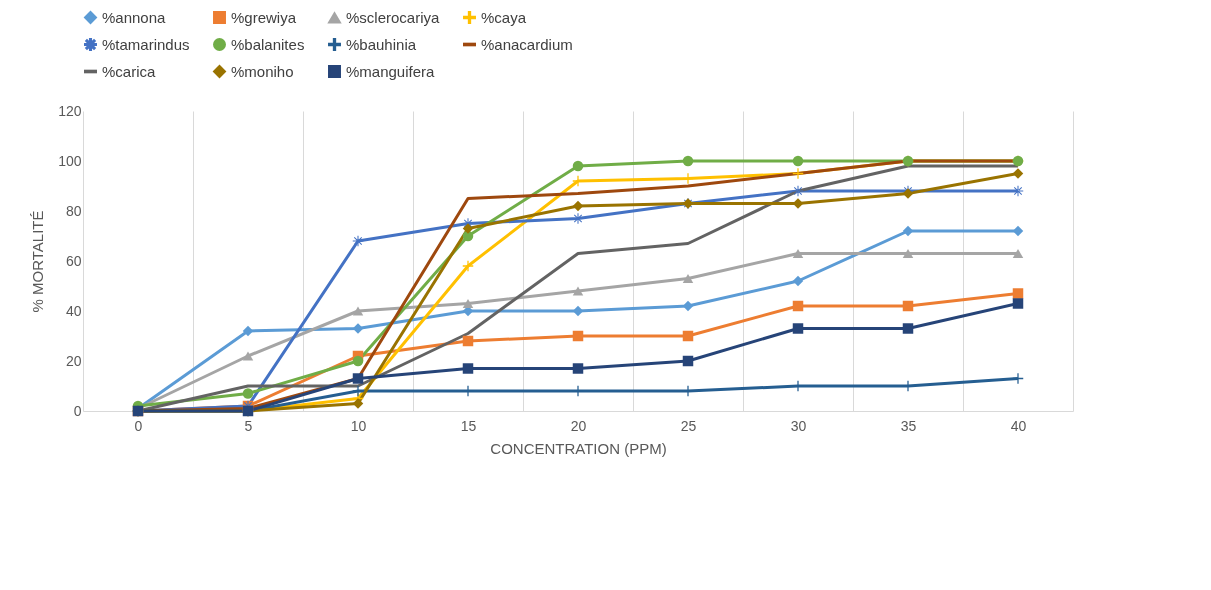  What do you see at coordinates (381, 44) in the screenshot?
I see `legend-label: %bauhinia` at bounding box center [381, 44].